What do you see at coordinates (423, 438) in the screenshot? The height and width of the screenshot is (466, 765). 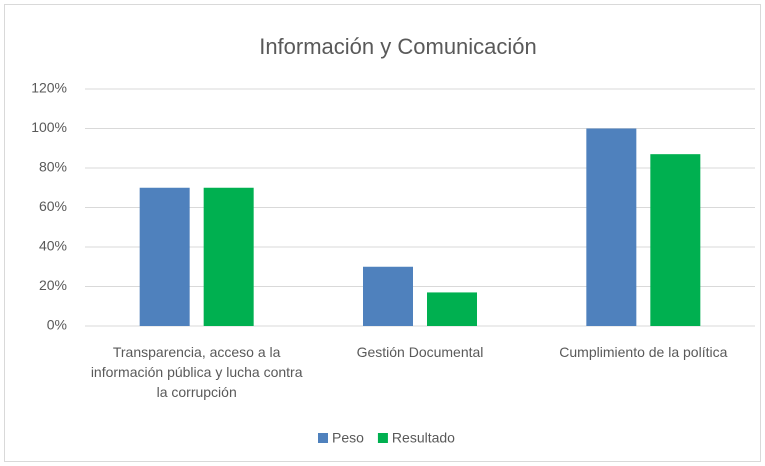 I see `legend-label: Resultado` at bounding box center [423, 438].